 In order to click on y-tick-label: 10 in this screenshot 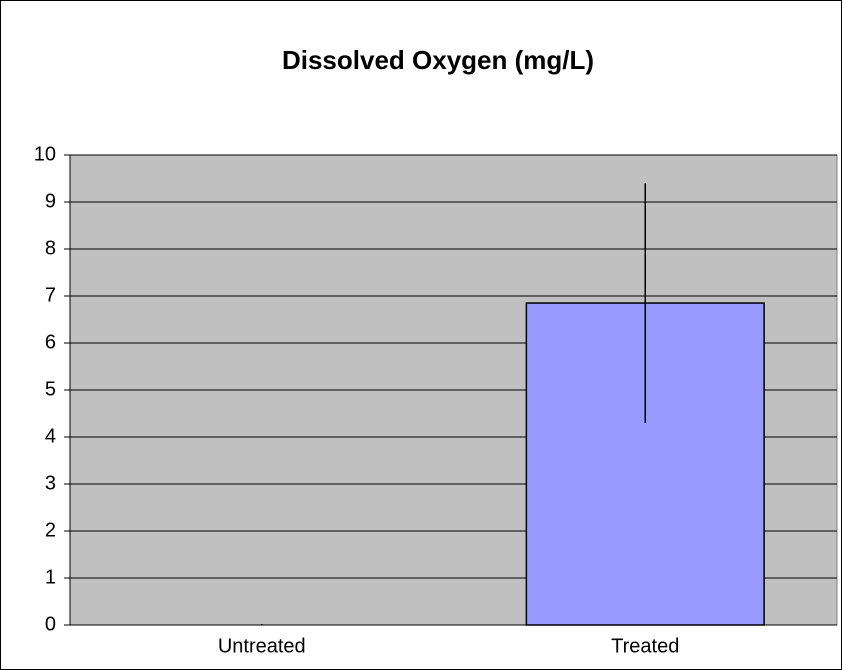, I will do `click(45, 154)`.